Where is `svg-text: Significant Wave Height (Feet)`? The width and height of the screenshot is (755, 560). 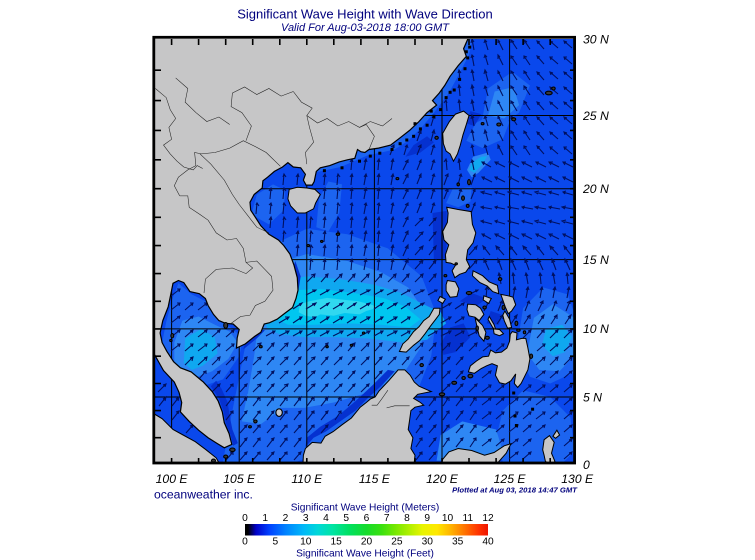
svg-text: Significant Wave Height (Feet) is located at coordinates (365, 554).